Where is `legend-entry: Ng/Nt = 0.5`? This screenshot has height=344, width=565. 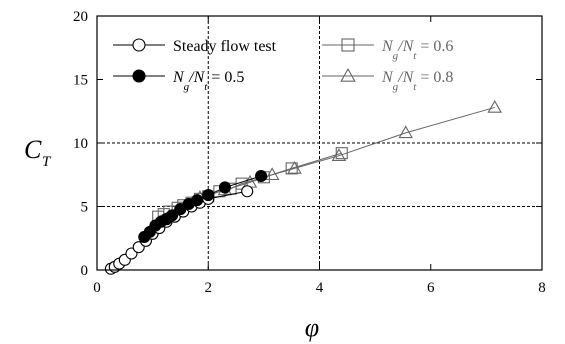 legend-entry: Ng/Nt = 0.5 is located at coordinates (178, 81).